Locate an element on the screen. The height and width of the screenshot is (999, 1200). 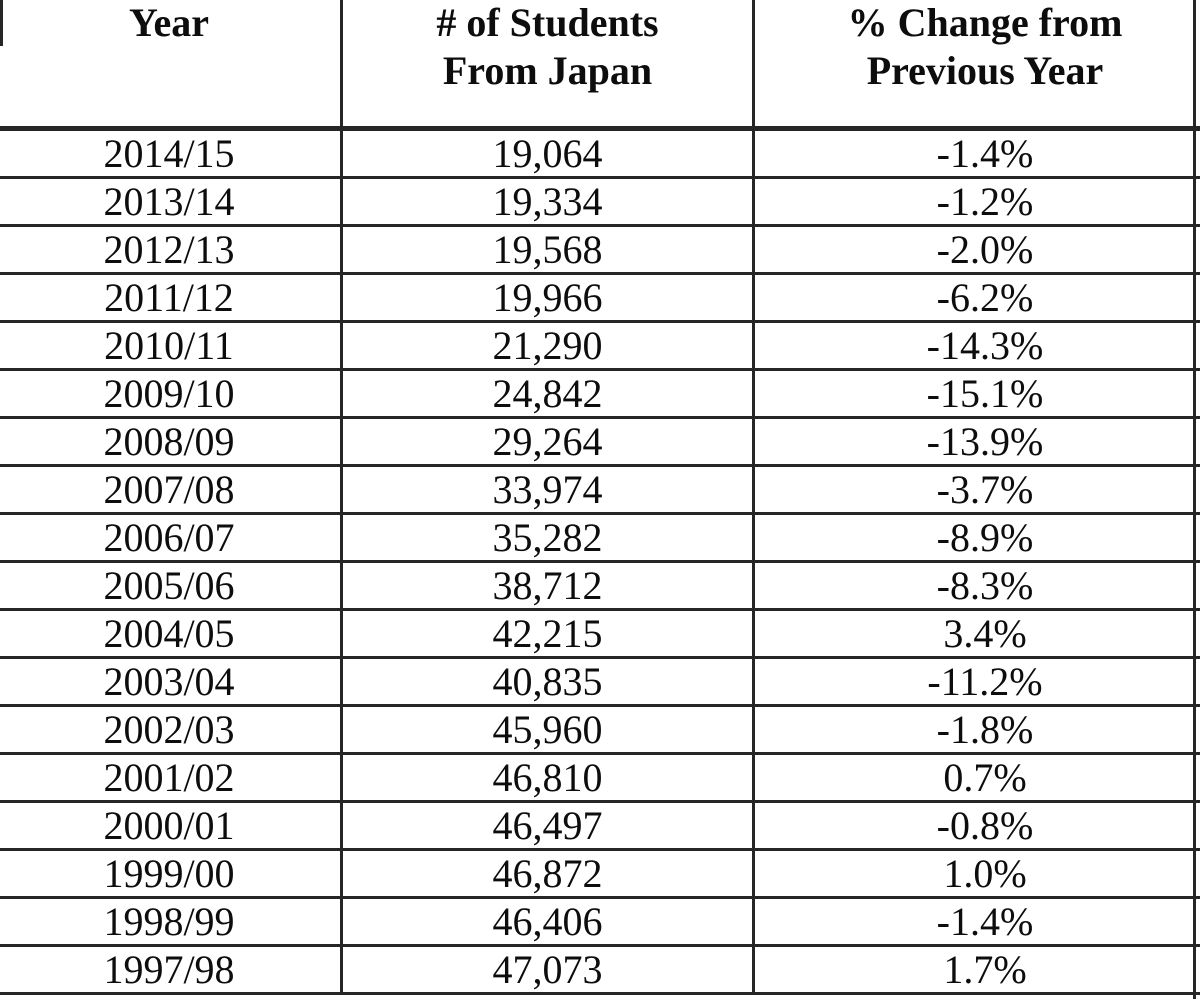
cell-year: 2003/04 is located at coordinates (171, 681).